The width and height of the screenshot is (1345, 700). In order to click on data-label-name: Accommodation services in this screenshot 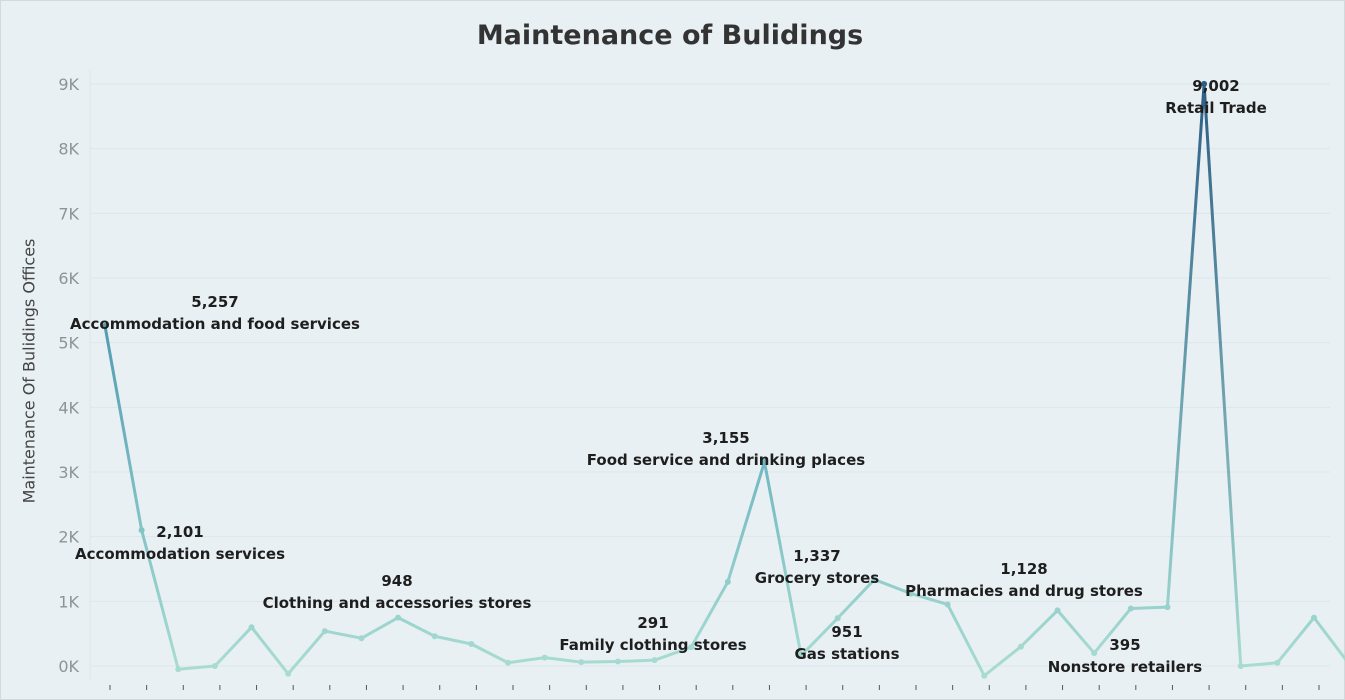, I will do `click(180, 554)`.